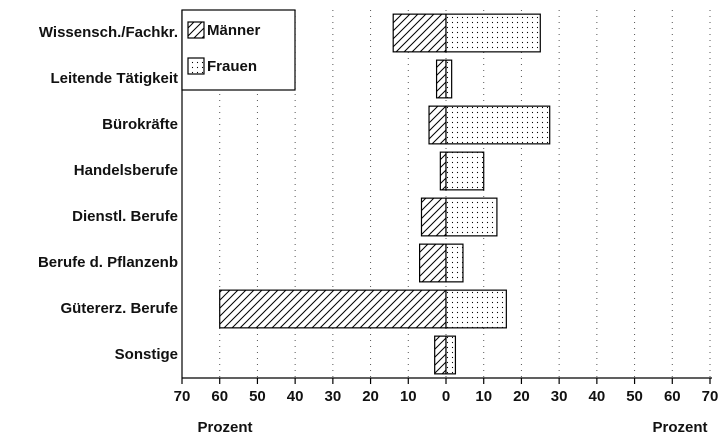 The width and height of the screenshot is (727, 439). I want to click on y-tick-label: Bürokräfte, so click(140, 124).